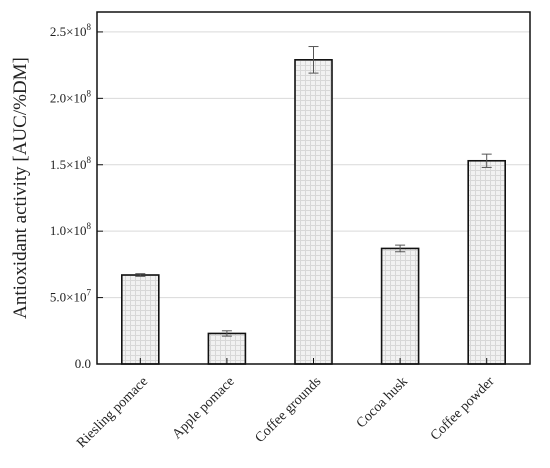  Describe the element at coordinates (382, 402) in the screenshot. I see `x-category-label: Cocoa husk` at that location.